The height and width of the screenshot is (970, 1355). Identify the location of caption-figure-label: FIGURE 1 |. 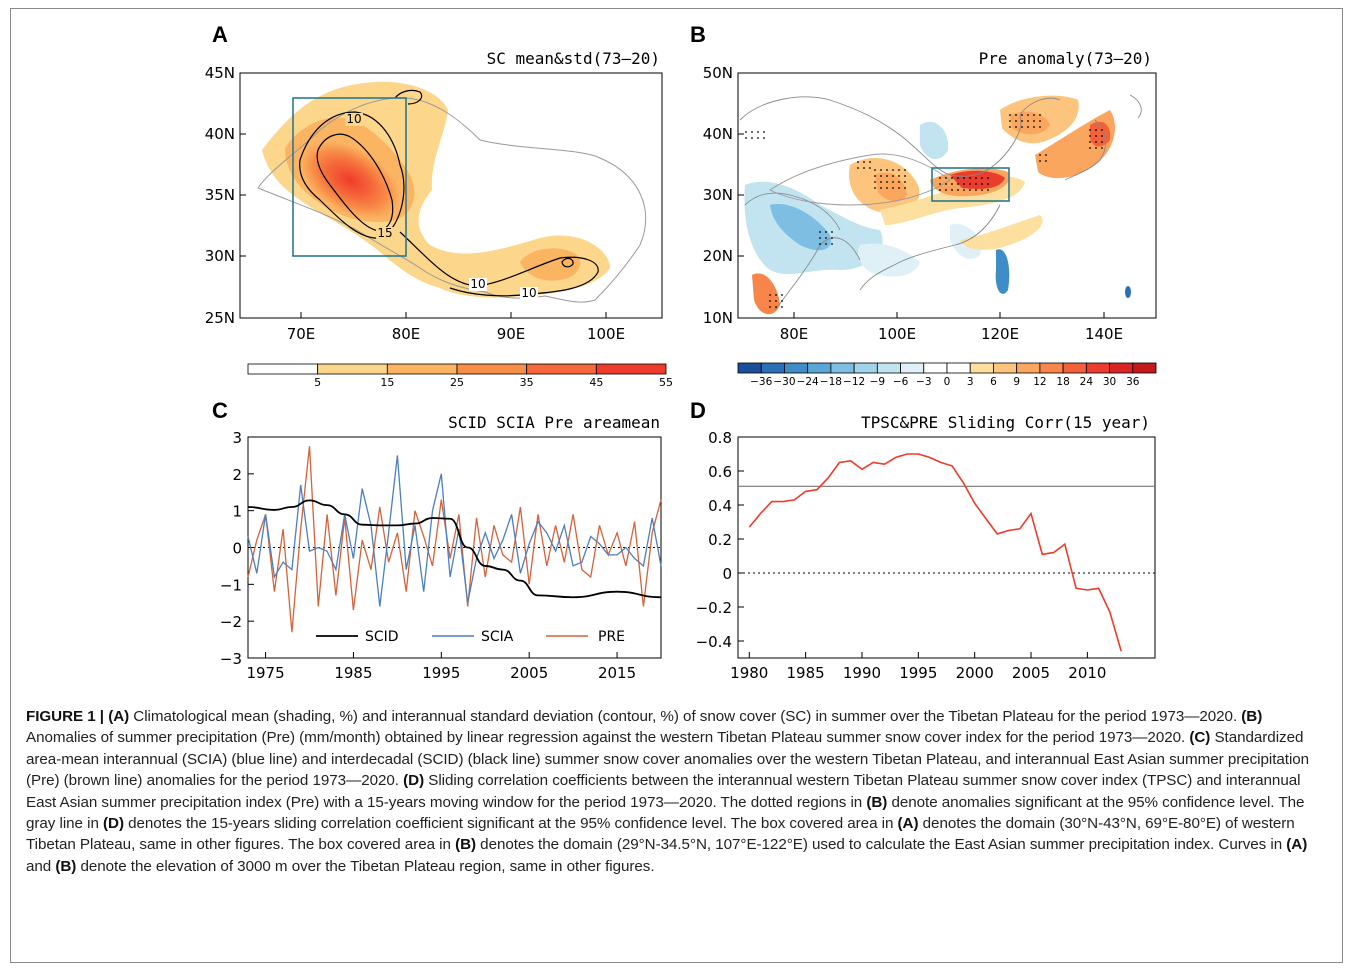
(67, 716).